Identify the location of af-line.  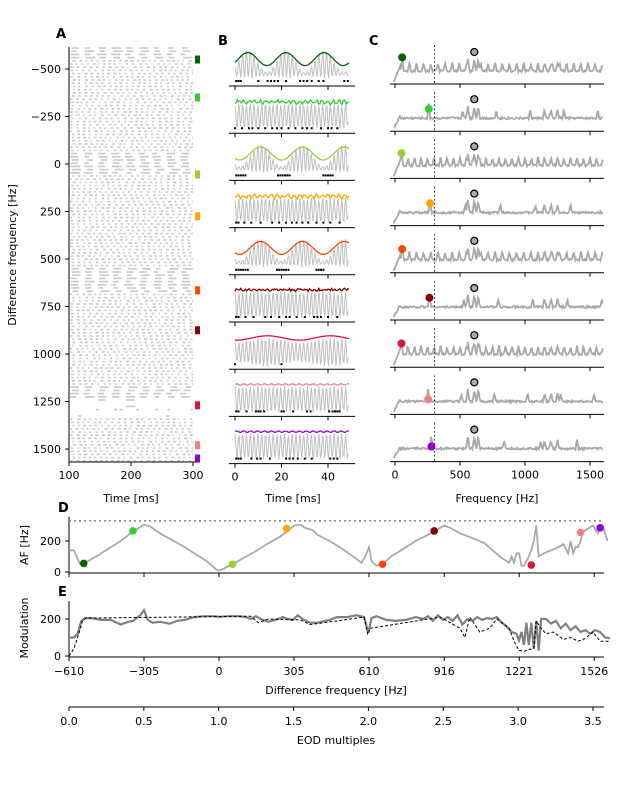
(339, 547).